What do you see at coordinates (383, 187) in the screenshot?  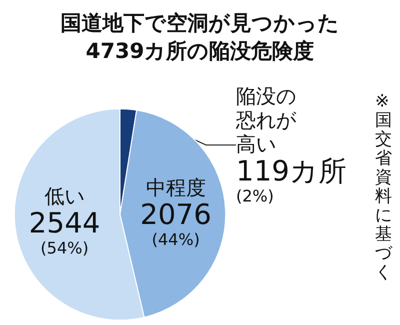 I see `text: ※国交省資料に基づく` at bounding box center [383, 187].